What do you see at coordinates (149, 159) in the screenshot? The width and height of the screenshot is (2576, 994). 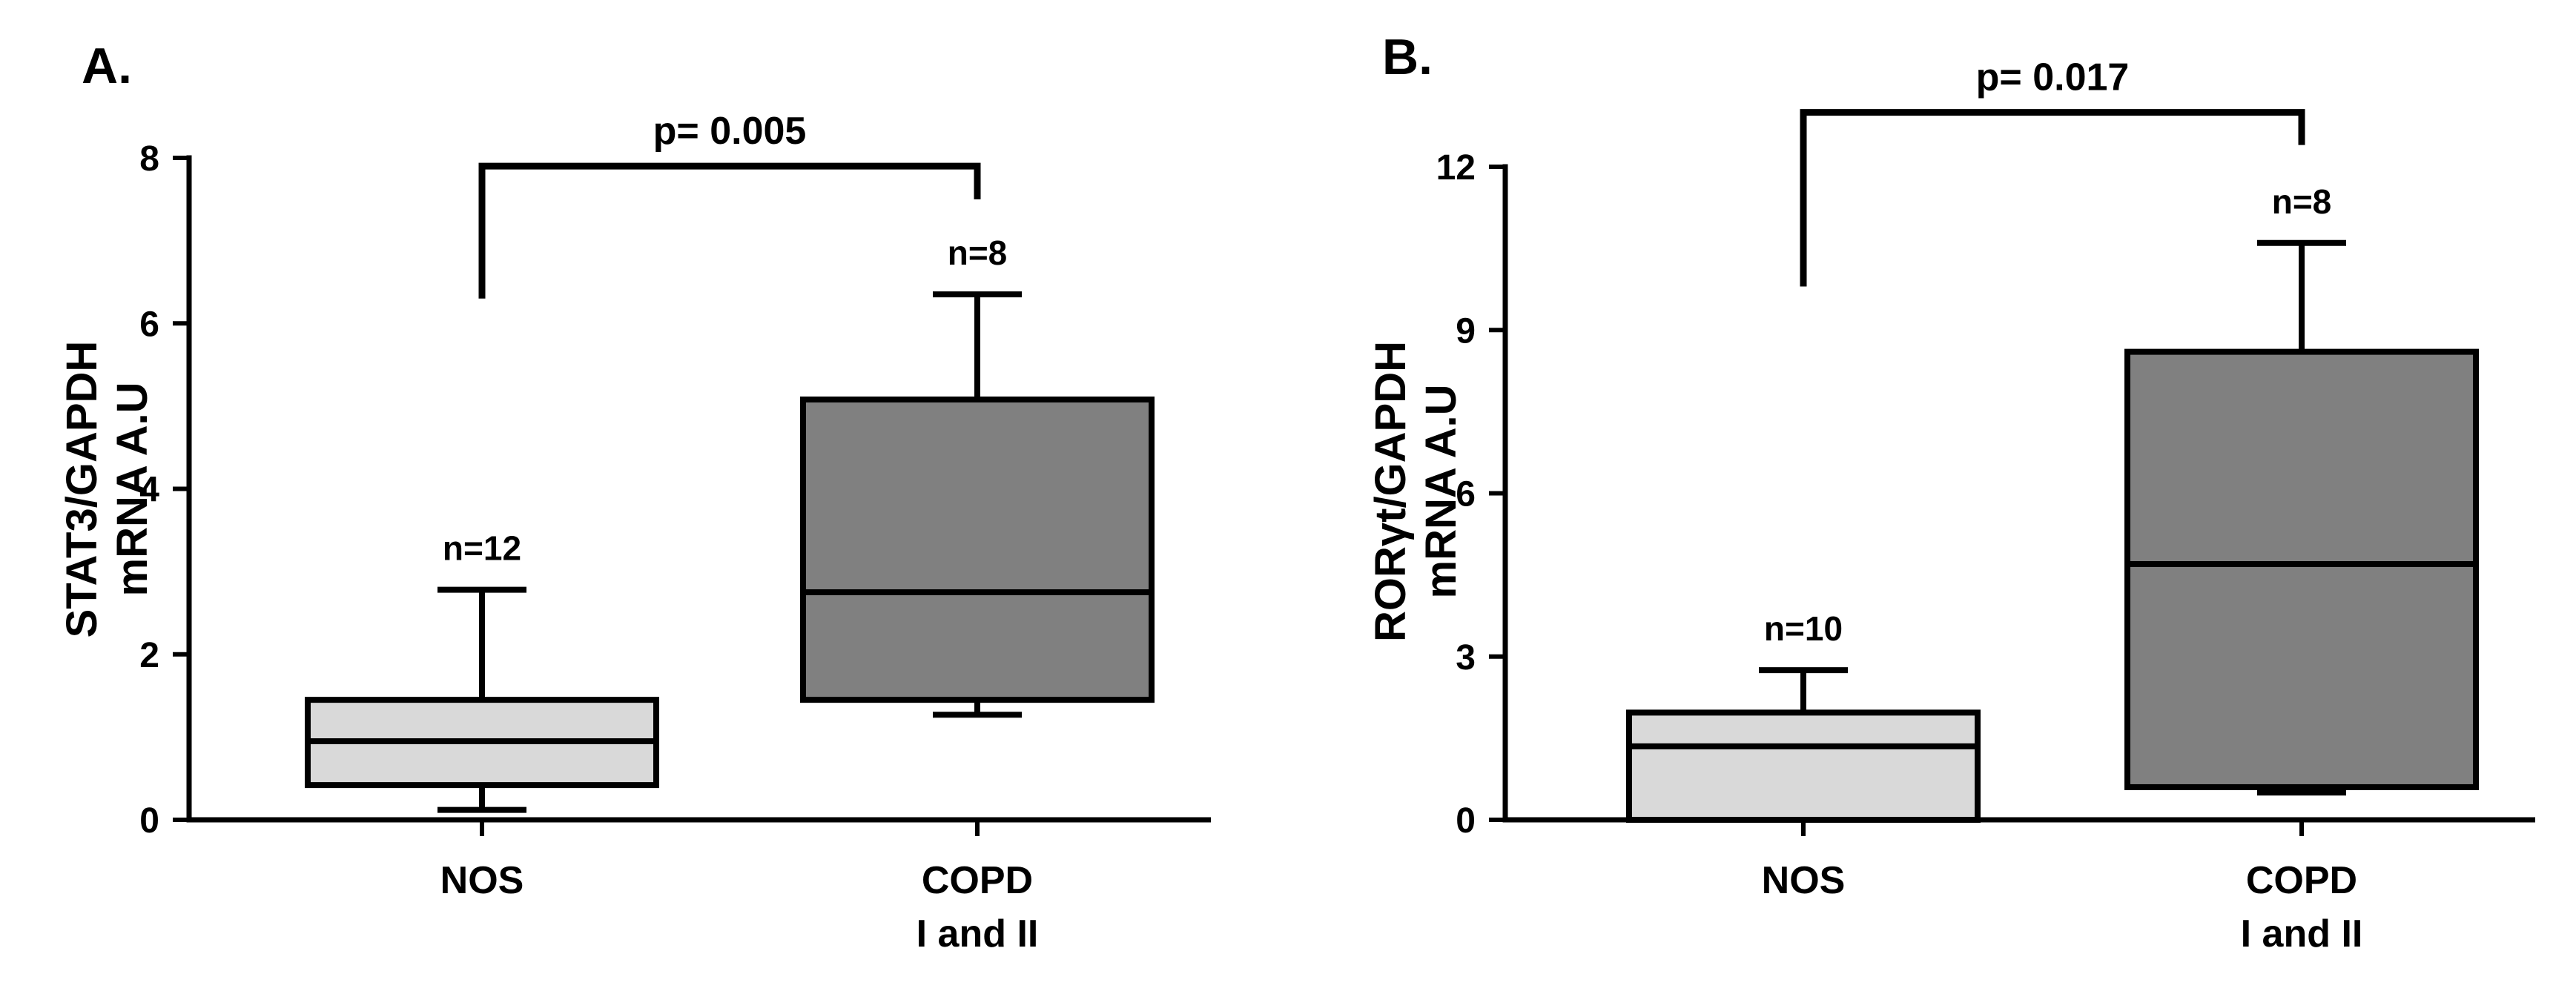 I see `y-tick-label: 8` at bounding box center [149, 159].